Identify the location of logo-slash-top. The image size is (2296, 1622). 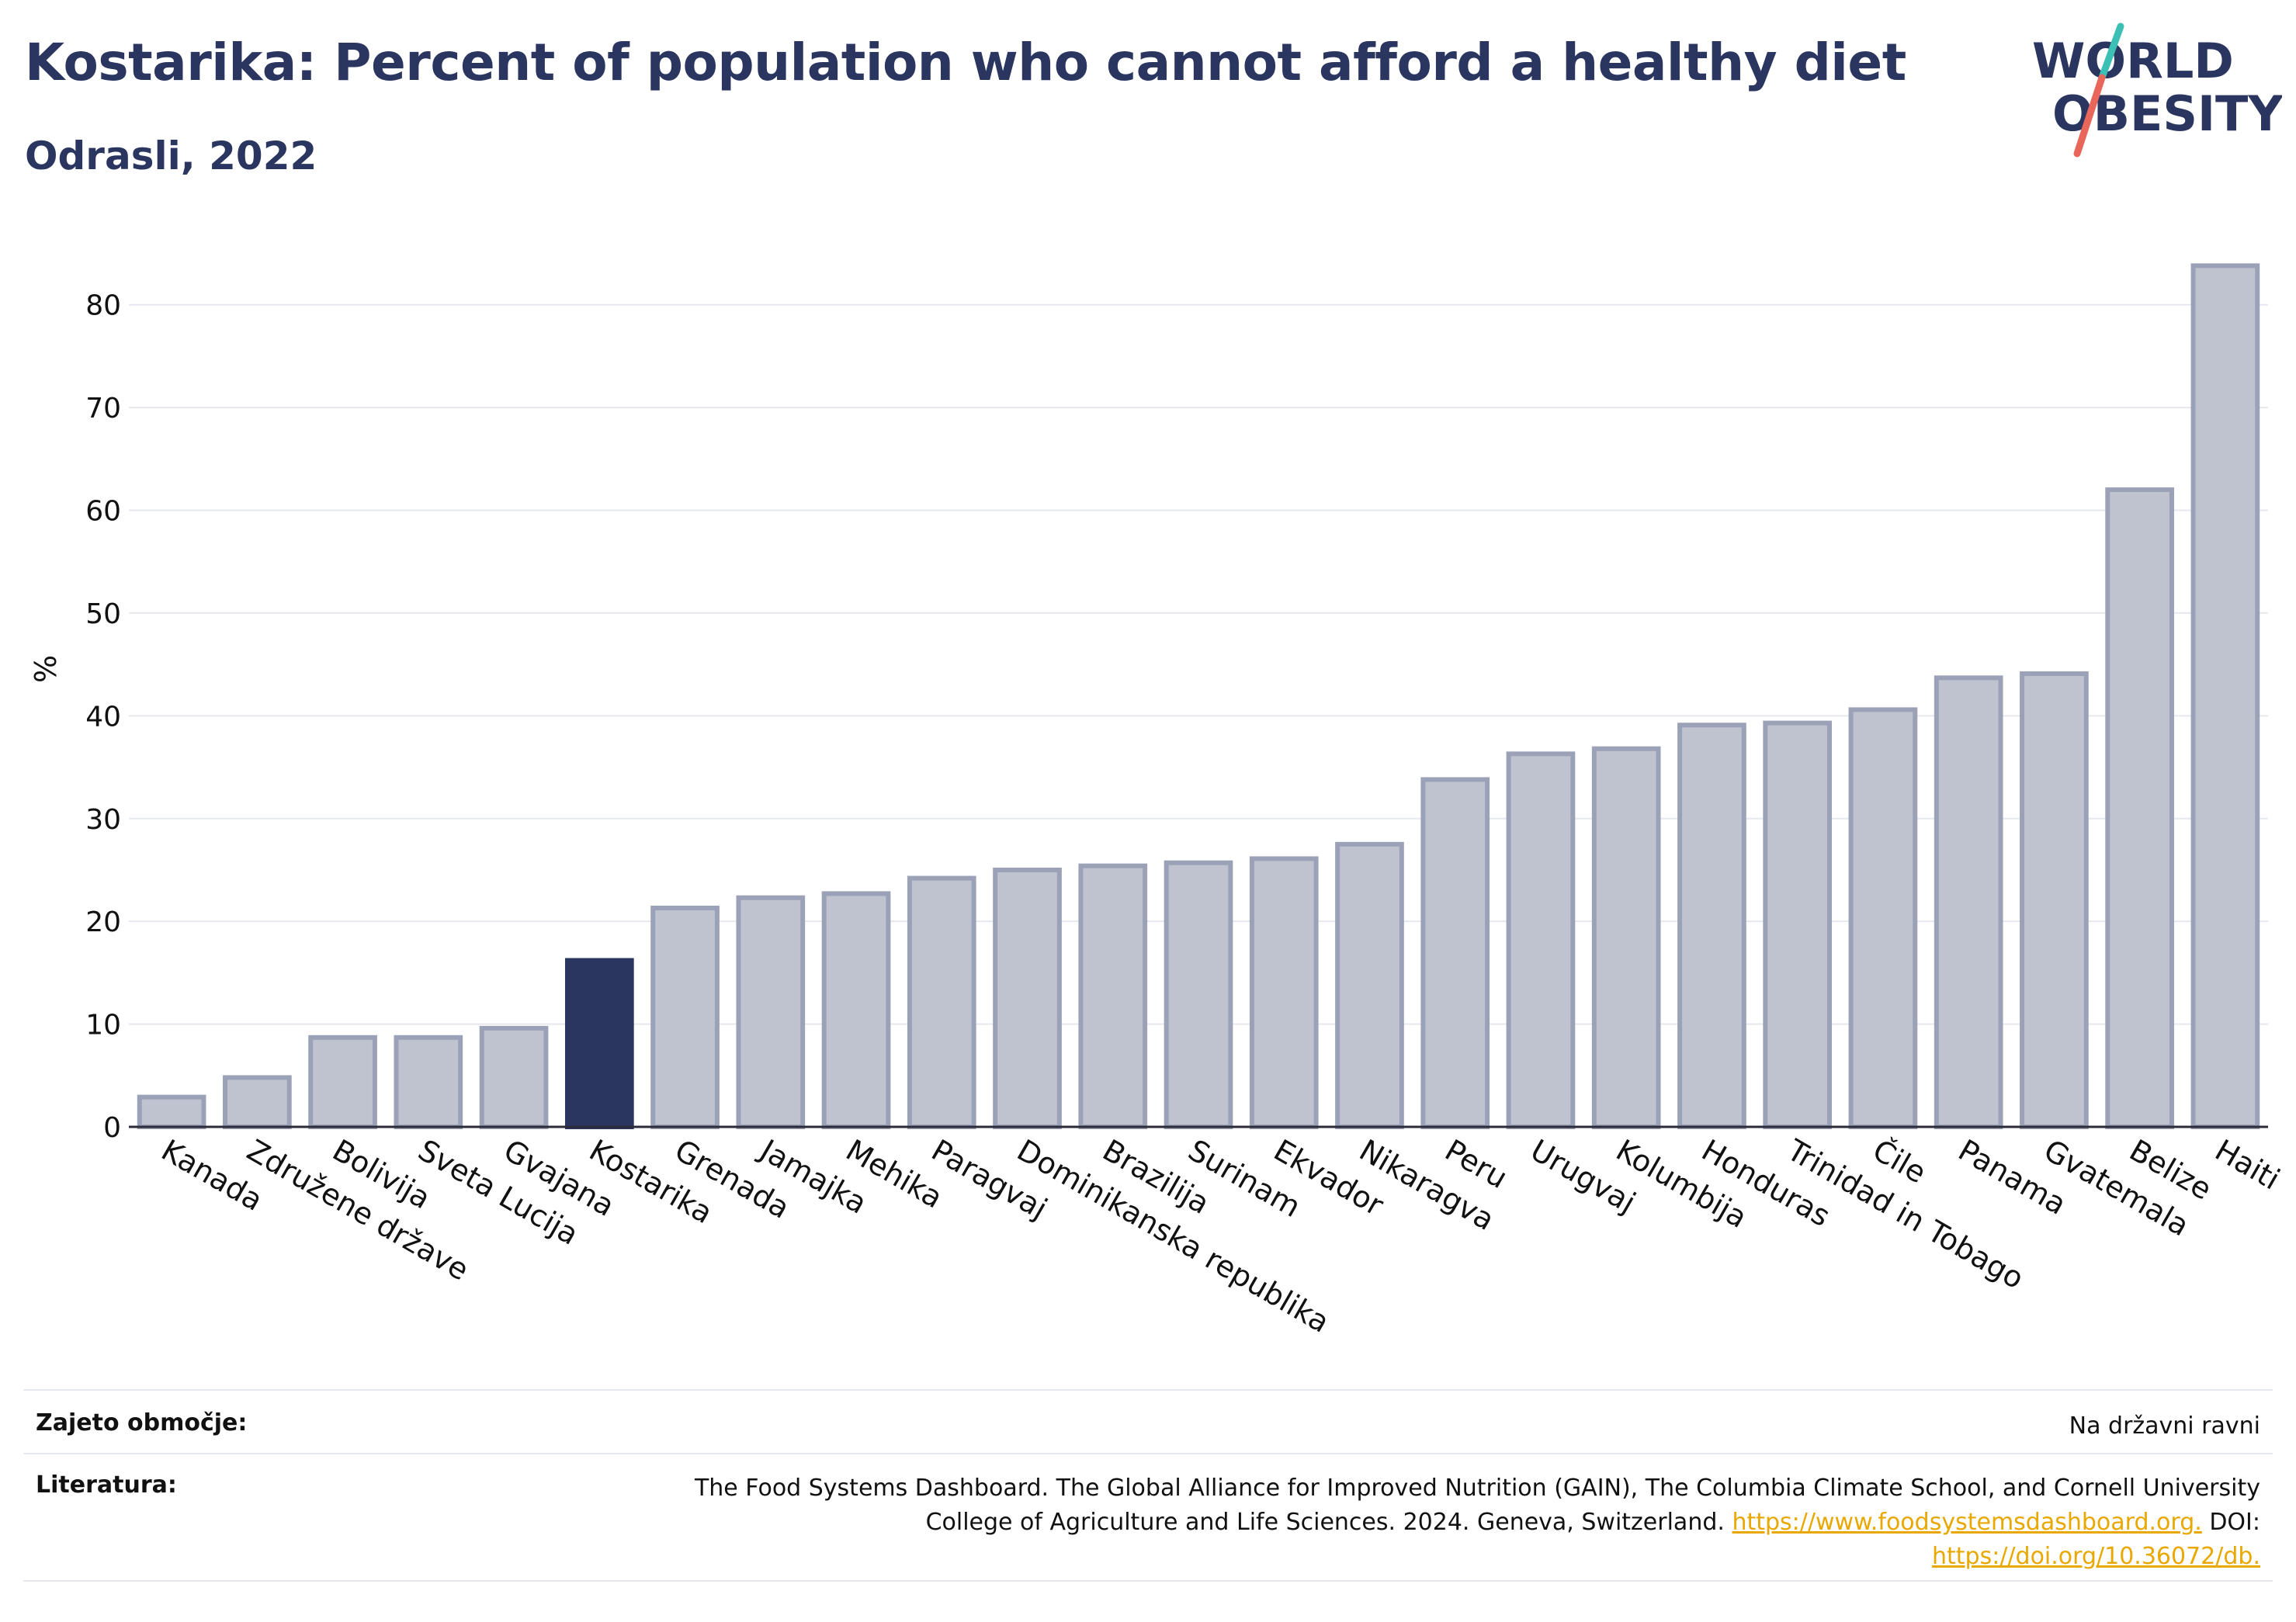
(2111, 52).